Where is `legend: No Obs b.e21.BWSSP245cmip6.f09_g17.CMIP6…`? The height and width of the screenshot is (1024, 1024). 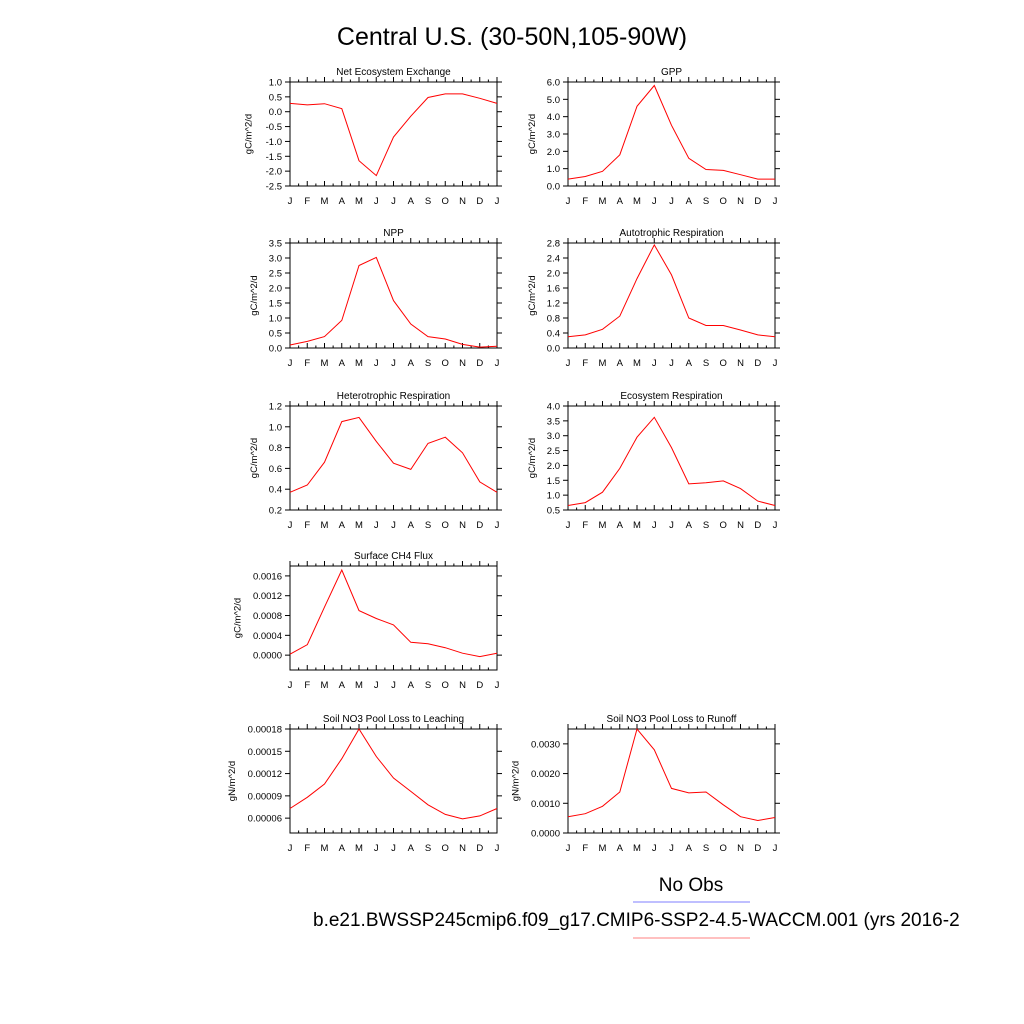 legend: No Obs b.e21.BWSSP245cmip6.f09_g17.CMIP6… is located at coordinates (636, 907).